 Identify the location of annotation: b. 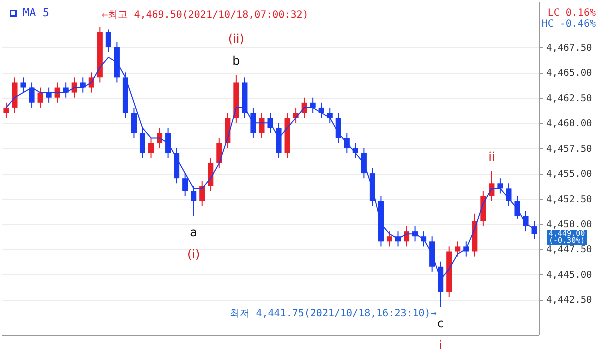
(236, 61).